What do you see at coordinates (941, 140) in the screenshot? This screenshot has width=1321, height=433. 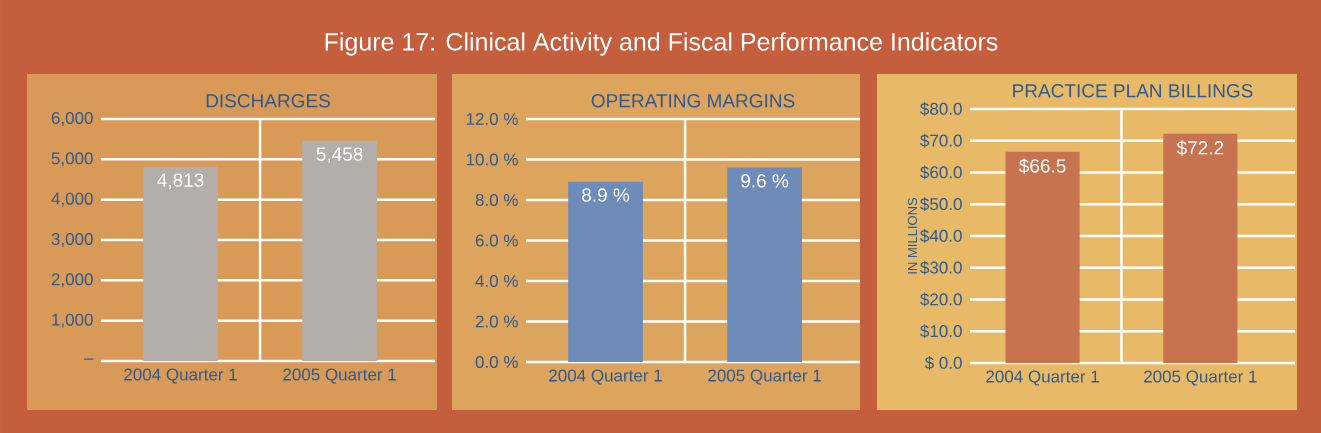 I see `y-tick-label: $70.0` at bounding box center [941, 140].